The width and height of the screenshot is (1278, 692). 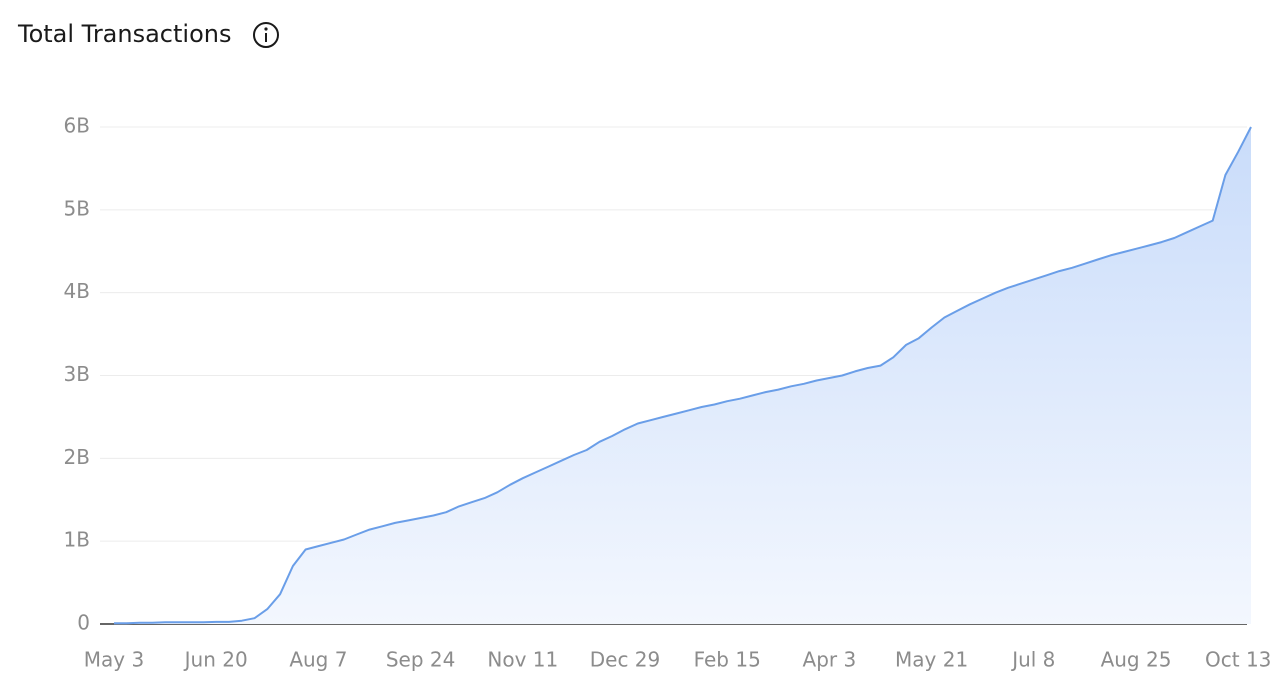 I want to click on x-tick-label: Aug 25, so click(x=1136, y=660).